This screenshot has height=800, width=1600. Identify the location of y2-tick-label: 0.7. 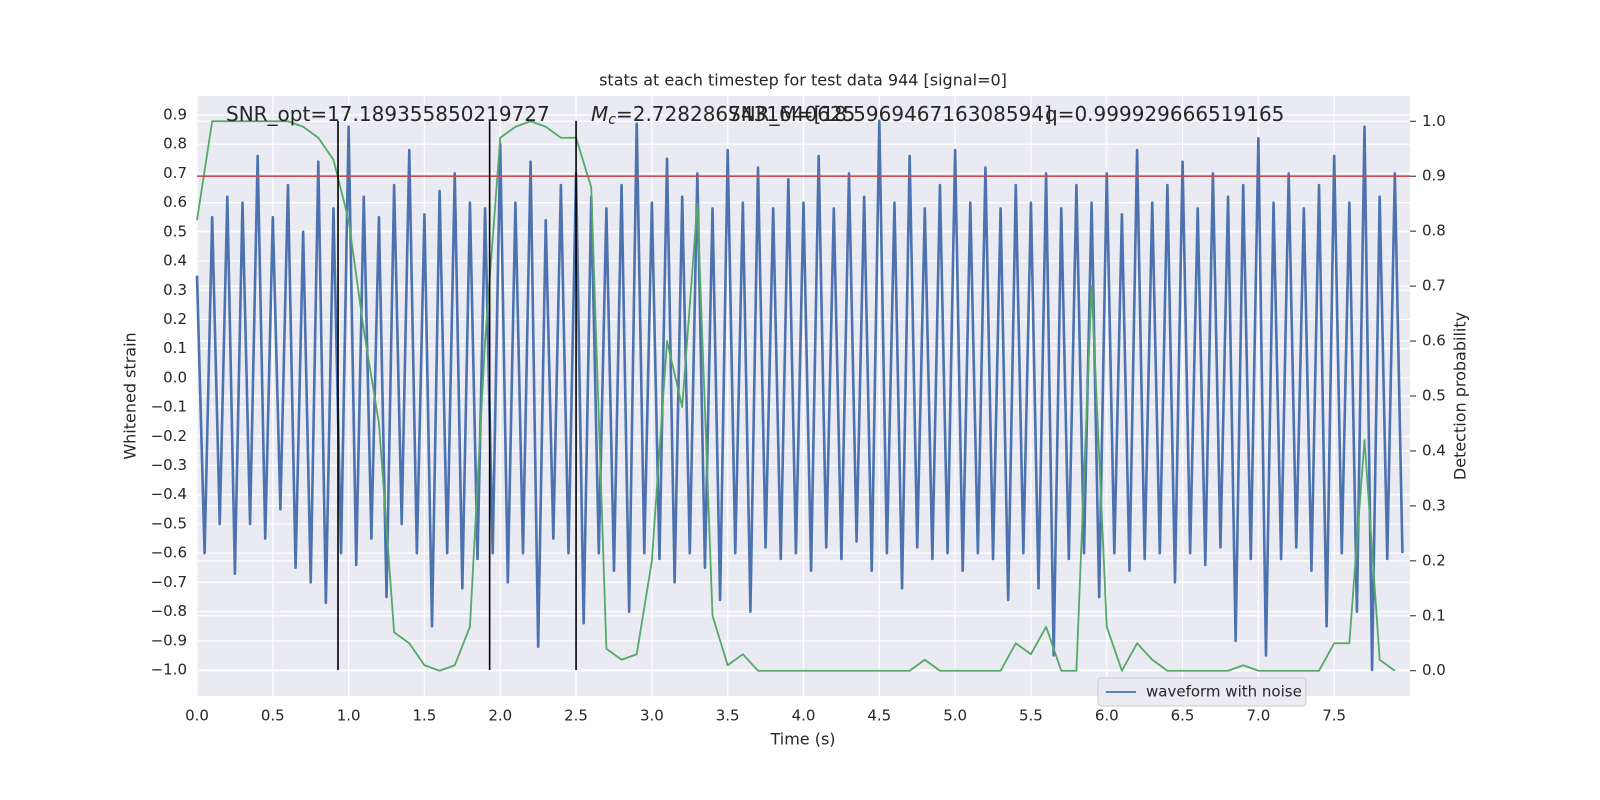
(1434, 286).